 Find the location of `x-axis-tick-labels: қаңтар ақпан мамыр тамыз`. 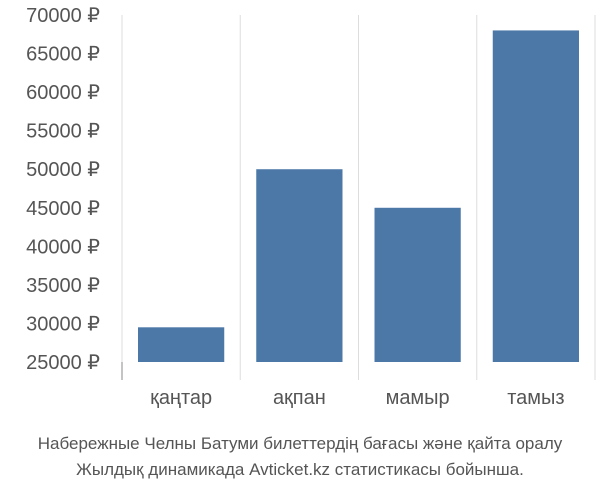

x-axis-tick-labels: қаңтар ақпан мамыр тамыз is located at coordinates (357, 398).